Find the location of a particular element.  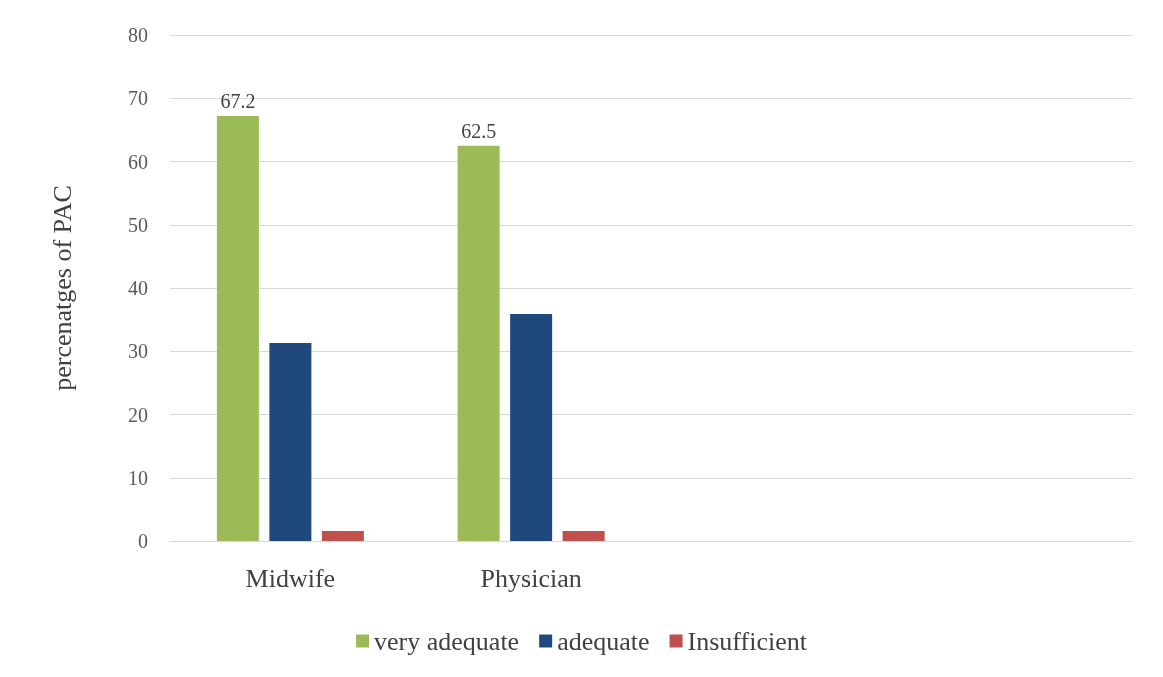

y-tick-label: 50 is located at coordinates (138, 224).